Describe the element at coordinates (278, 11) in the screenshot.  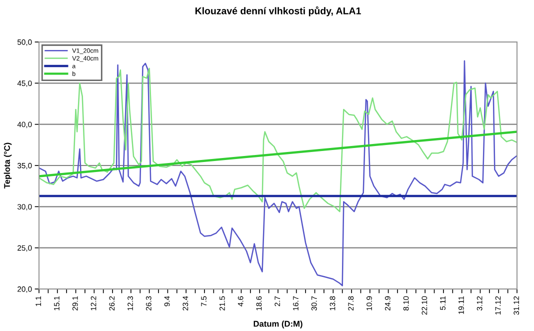
I see `chart-title: Klouzavé denní vlhkosti půdy, ALA1` at that location.